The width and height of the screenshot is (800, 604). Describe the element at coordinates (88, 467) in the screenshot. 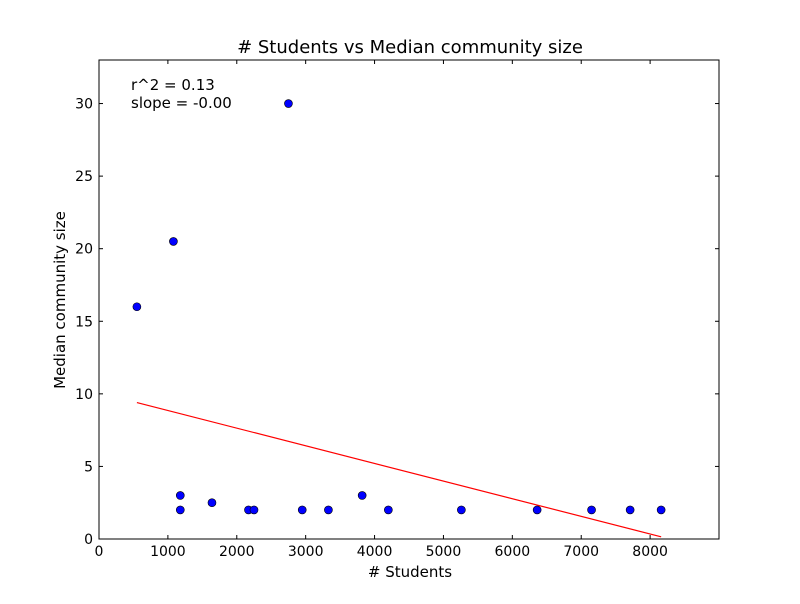

I see `y-tick-label: 5` at that location.